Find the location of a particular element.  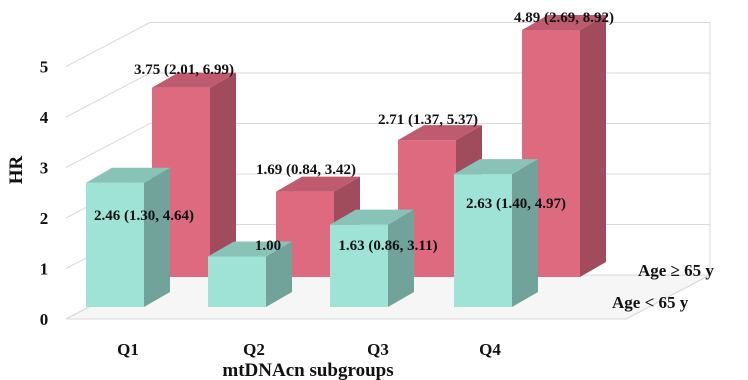

bar-front-Q3 is located at coordinates (372, 258).